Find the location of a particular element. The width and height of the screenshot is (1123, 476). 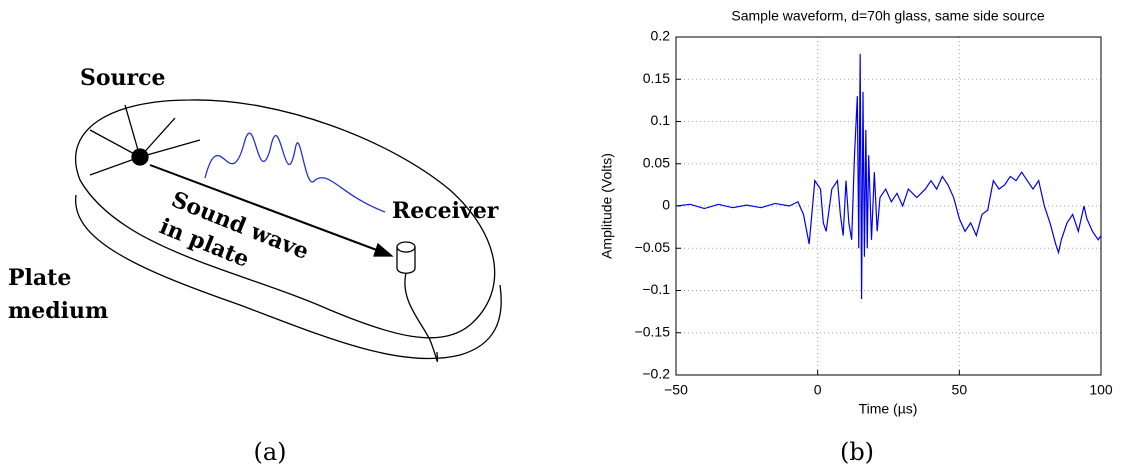

arrowhead is located at coordinates (383, 249).